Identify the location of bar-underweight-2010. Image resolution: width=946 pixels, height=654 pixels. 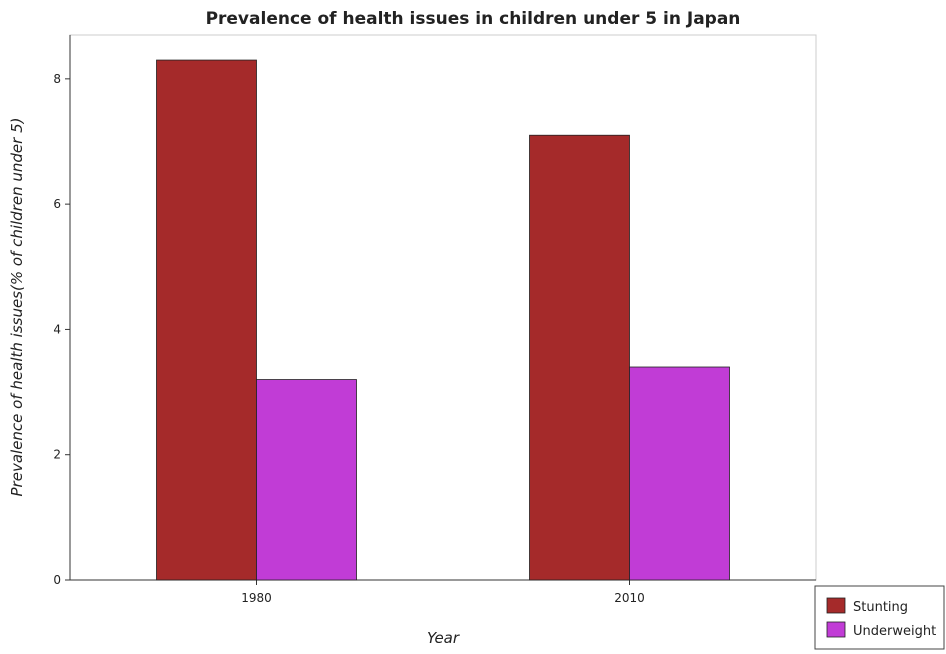
(679, 473).